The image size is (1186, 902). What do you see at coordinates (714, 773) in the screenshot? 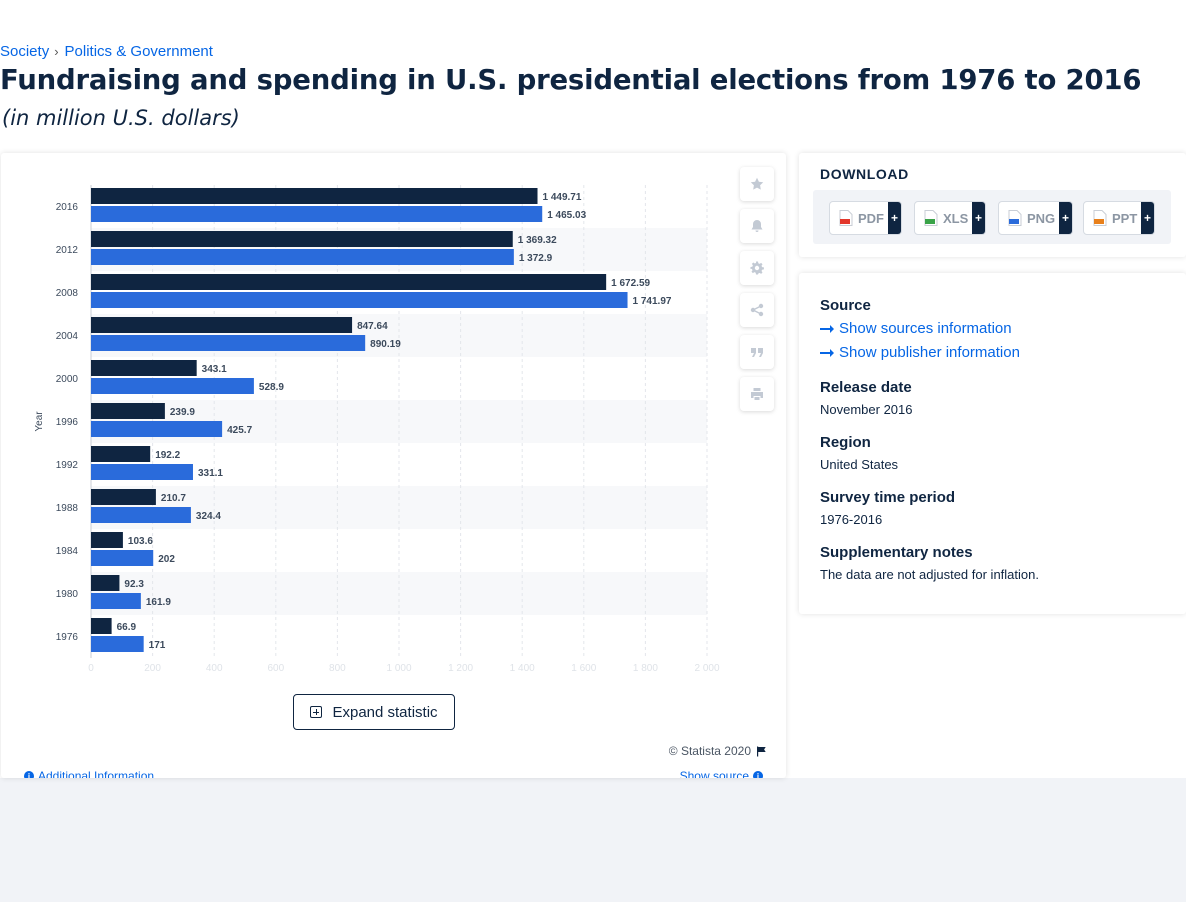
I see `show-source-label: Show source` at bounding box center [714, 773].